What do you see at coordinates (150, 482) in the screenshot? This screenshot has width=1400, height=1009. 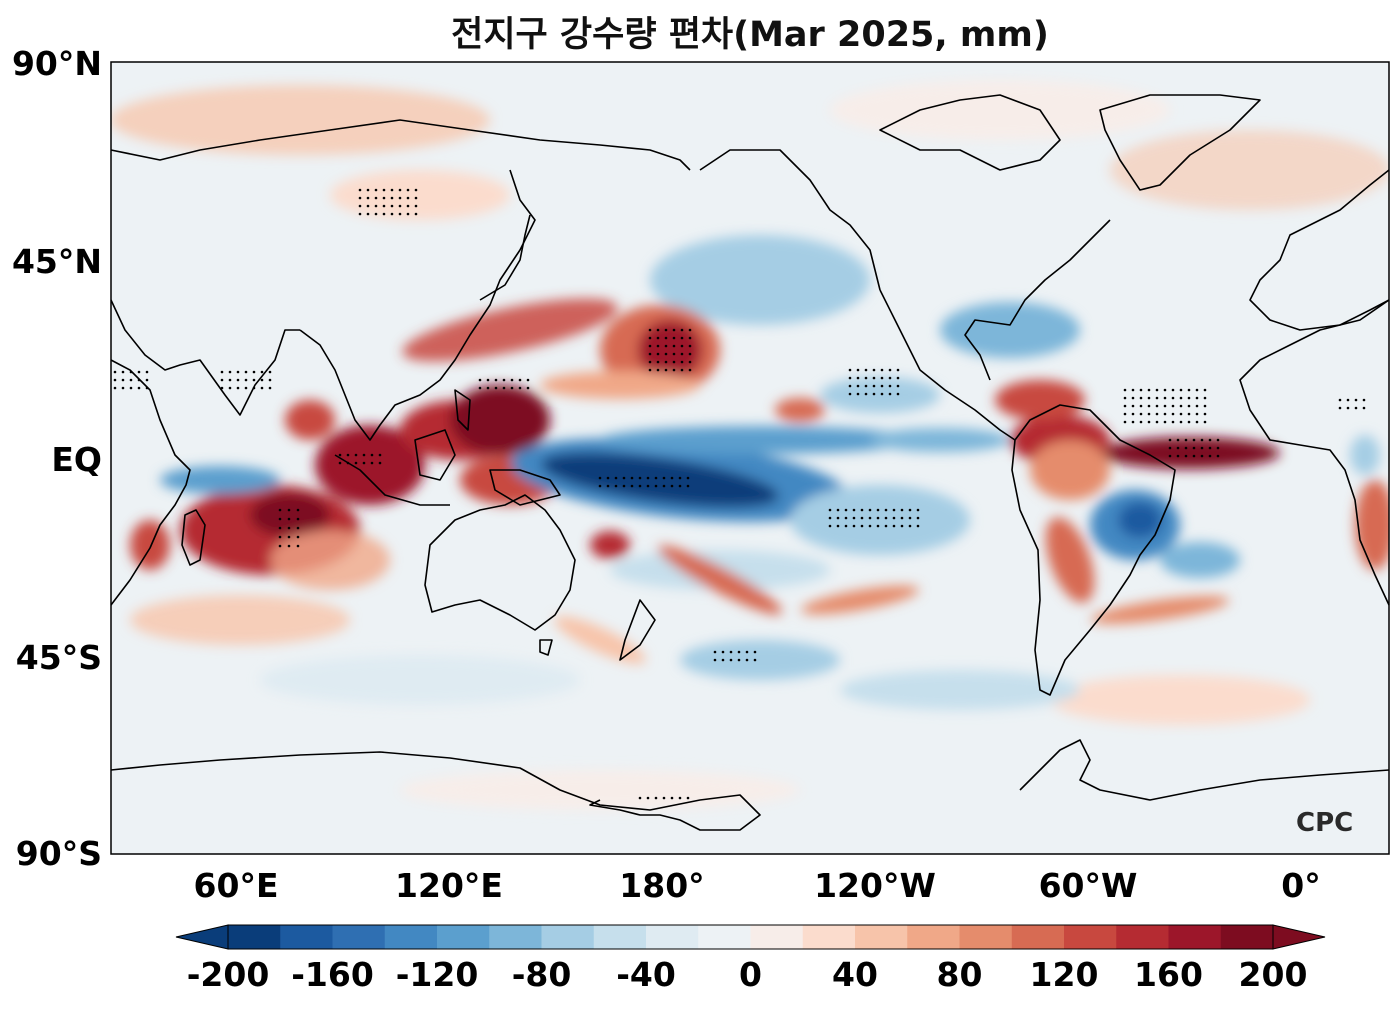 I see `coast-africa-east` at bounding box center [150, 482].